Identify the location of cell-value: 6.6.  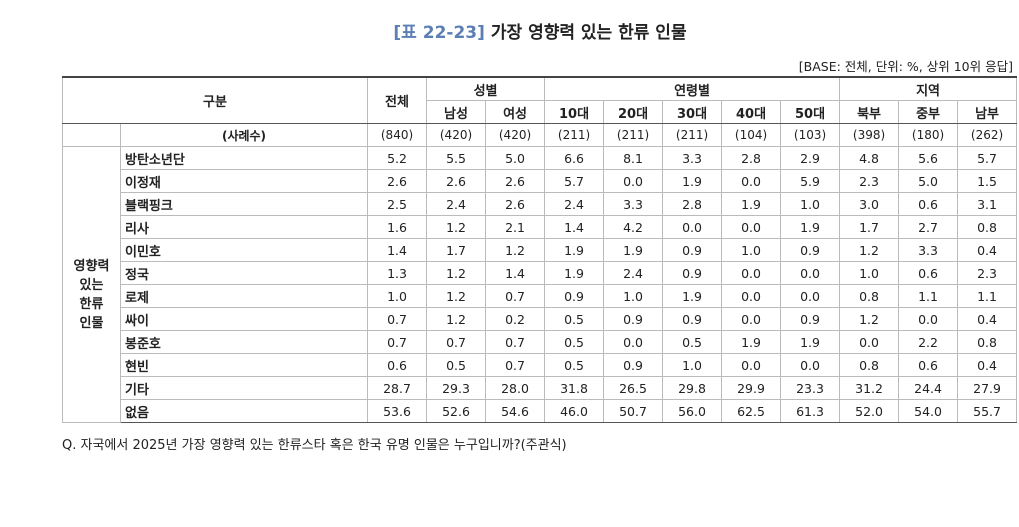
(574, 158).